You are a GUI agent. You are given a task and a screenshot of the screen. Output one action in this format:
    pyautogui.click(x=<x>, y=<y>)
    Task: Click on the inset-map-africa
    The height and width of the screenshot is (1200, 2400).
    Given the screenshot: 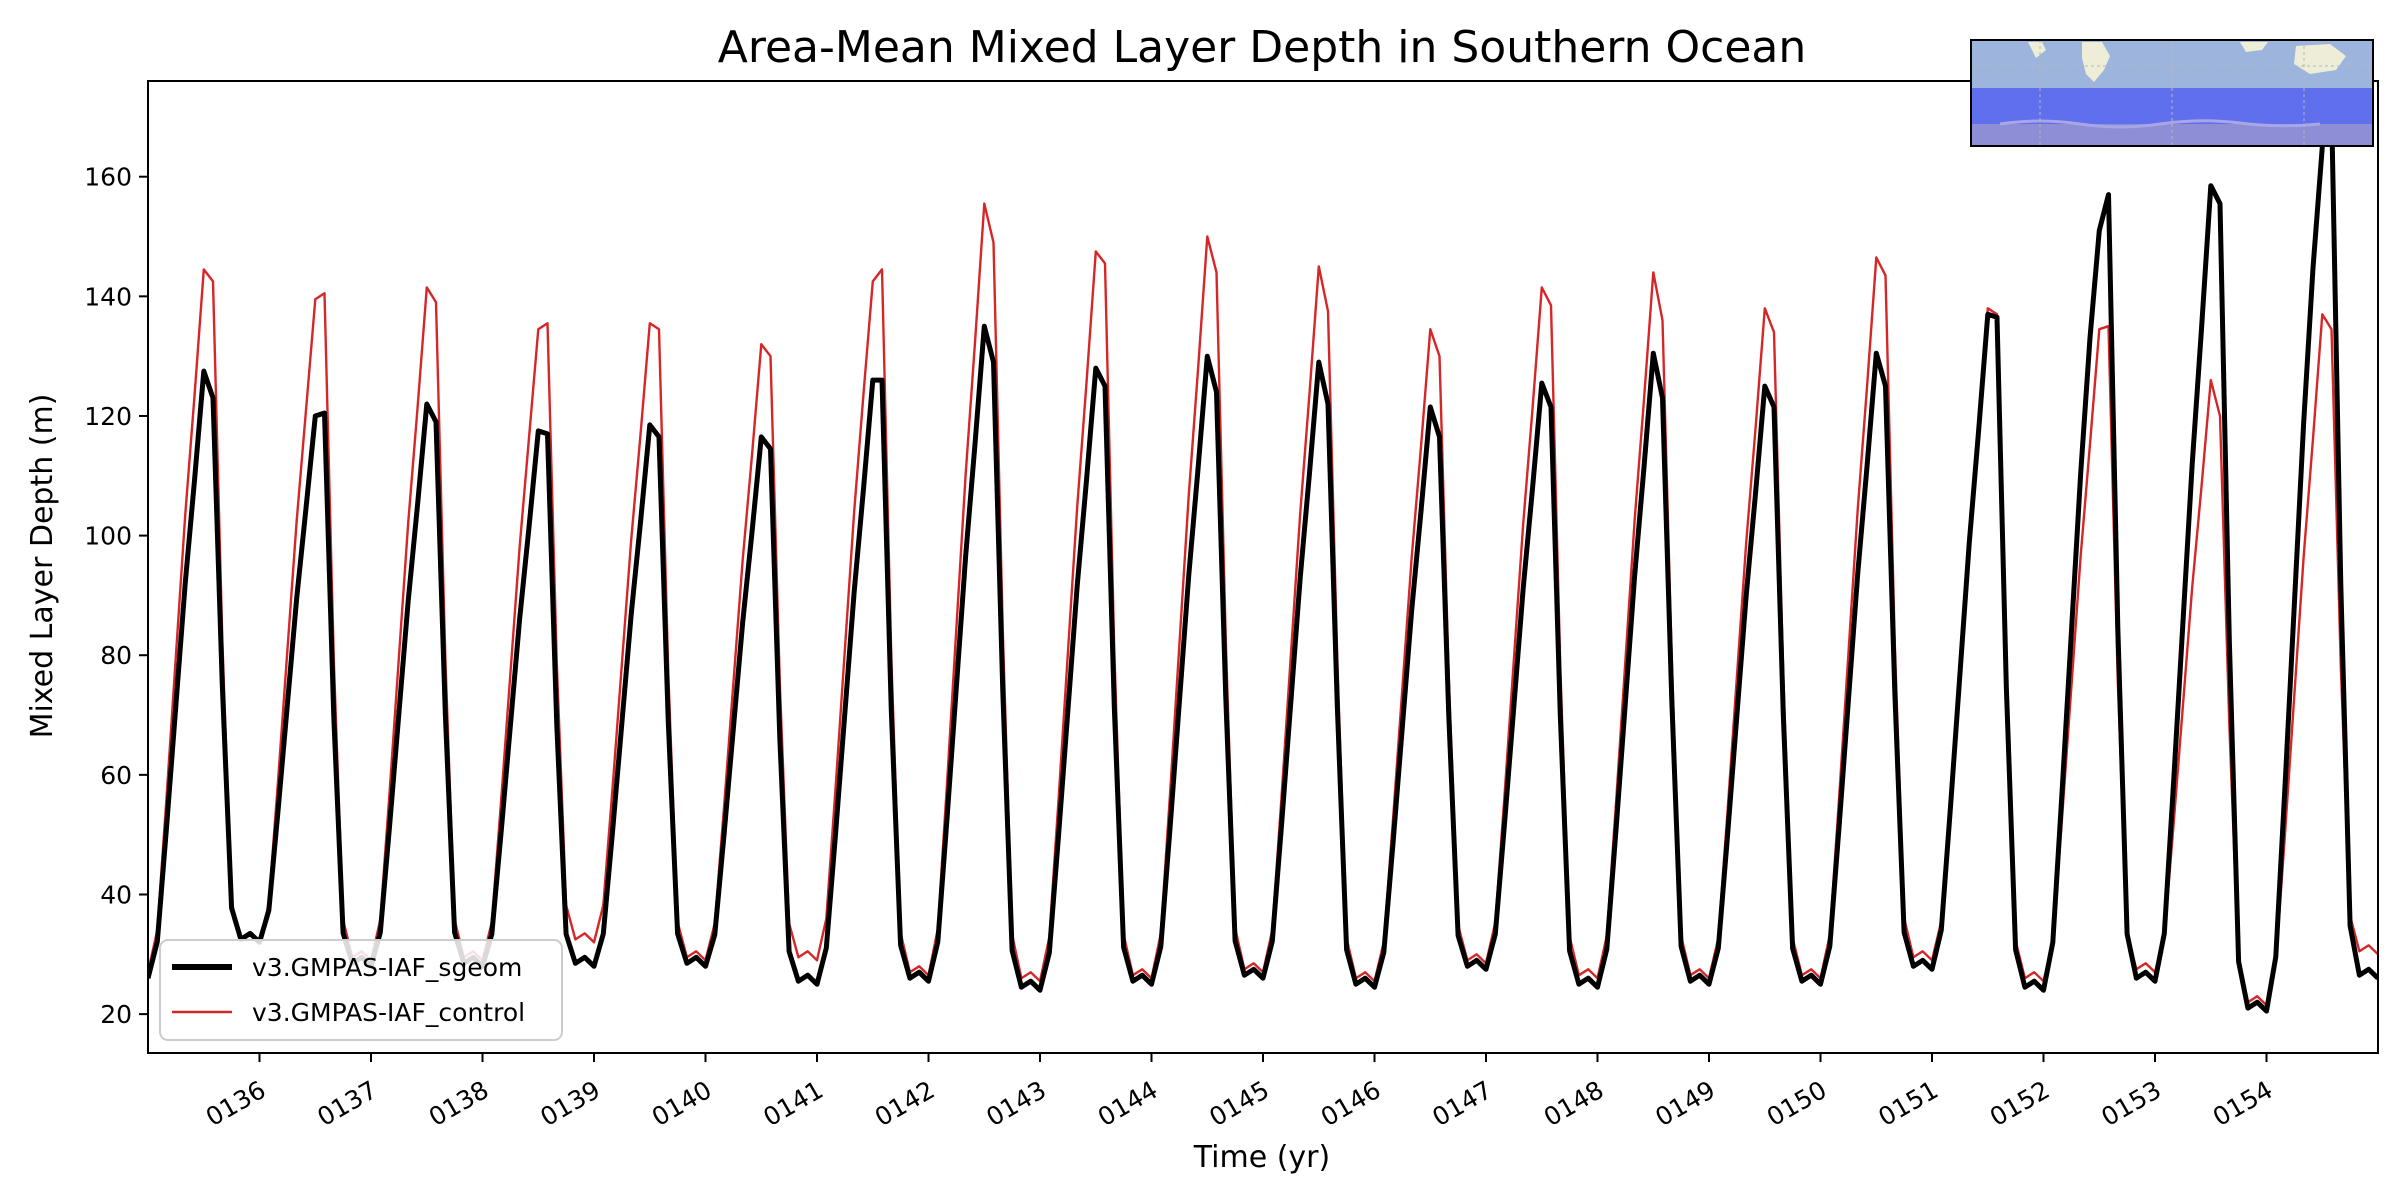 What is the action you would take?
    pyautogui.click(x=2096, y=62)
    